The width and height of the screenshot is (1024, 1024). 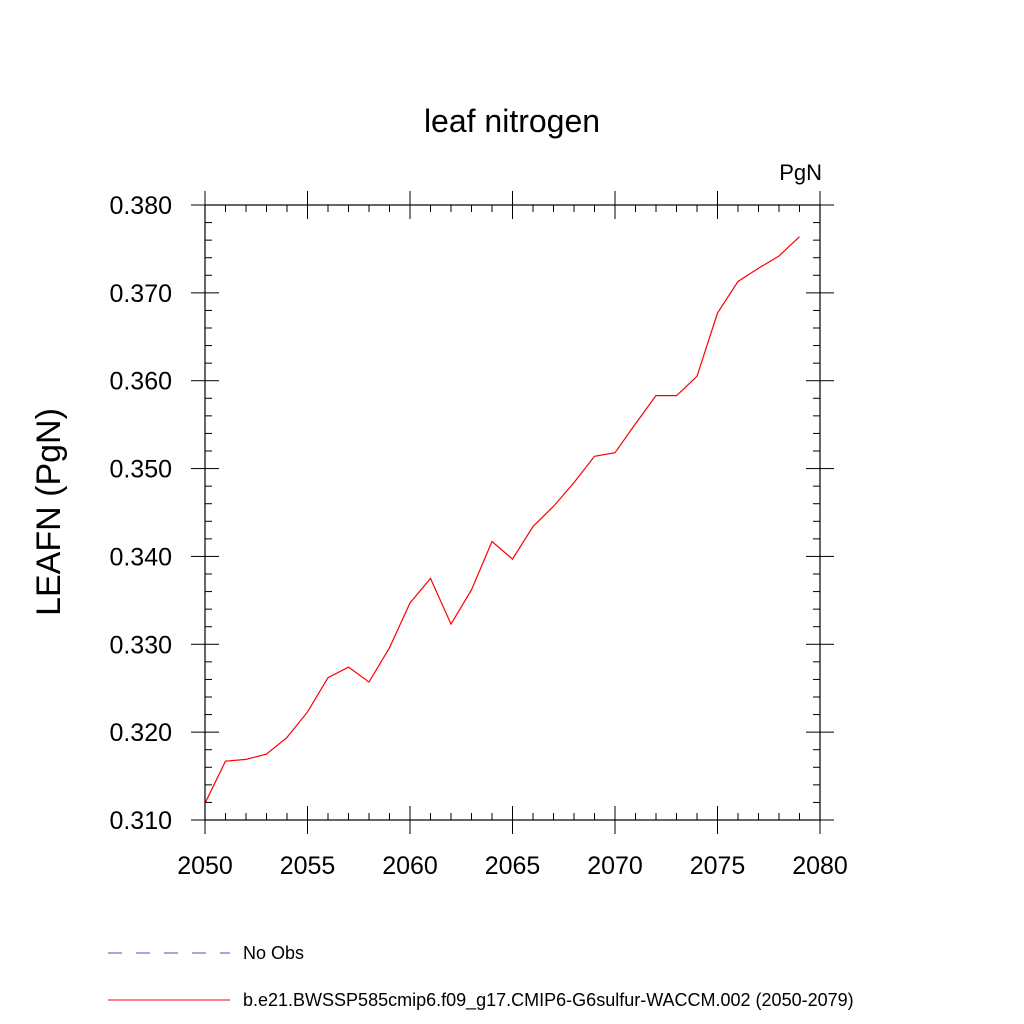 I want to click on legend-label-no-obs: No Obs, so click(x=273, y=953).